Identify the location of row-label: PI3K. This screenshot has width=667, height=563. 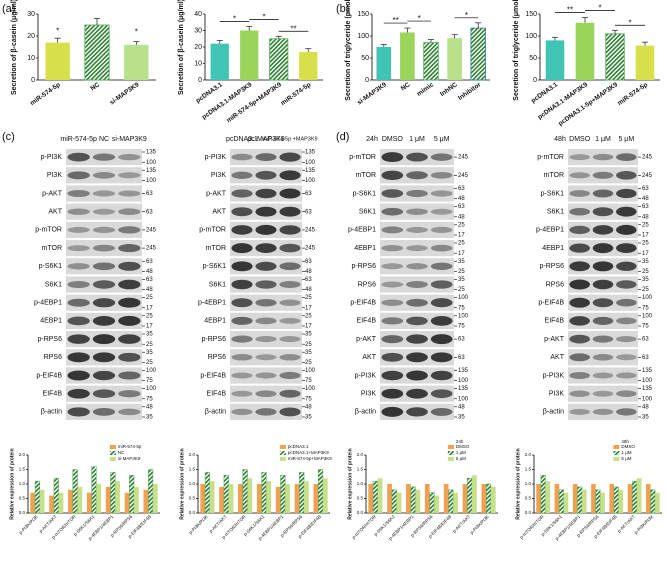
(369, 394).